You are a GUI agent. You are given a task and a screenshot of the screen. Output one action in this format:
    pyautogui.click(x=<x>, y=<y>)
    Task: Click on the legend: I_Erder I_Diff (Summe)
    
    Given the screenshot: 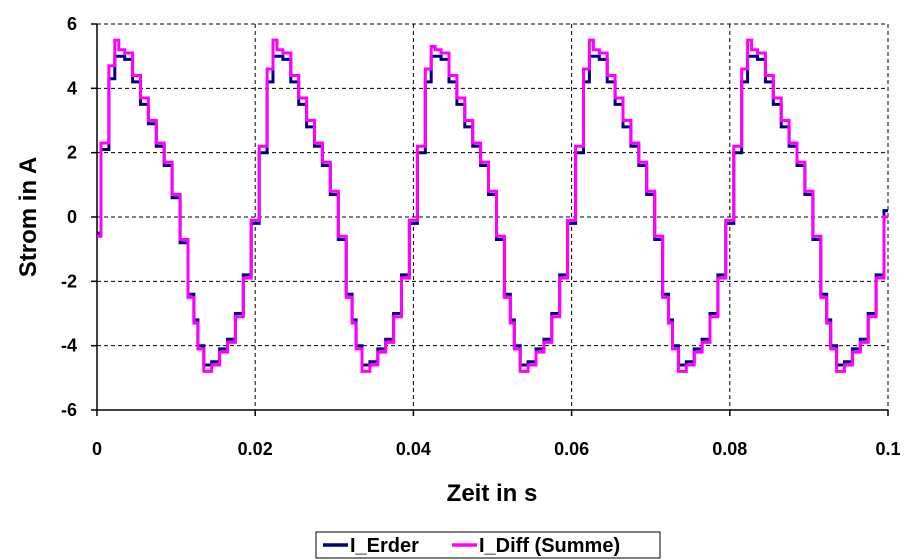 What is the action you would take?
    pyautogui.click(x=488, y=545)
    